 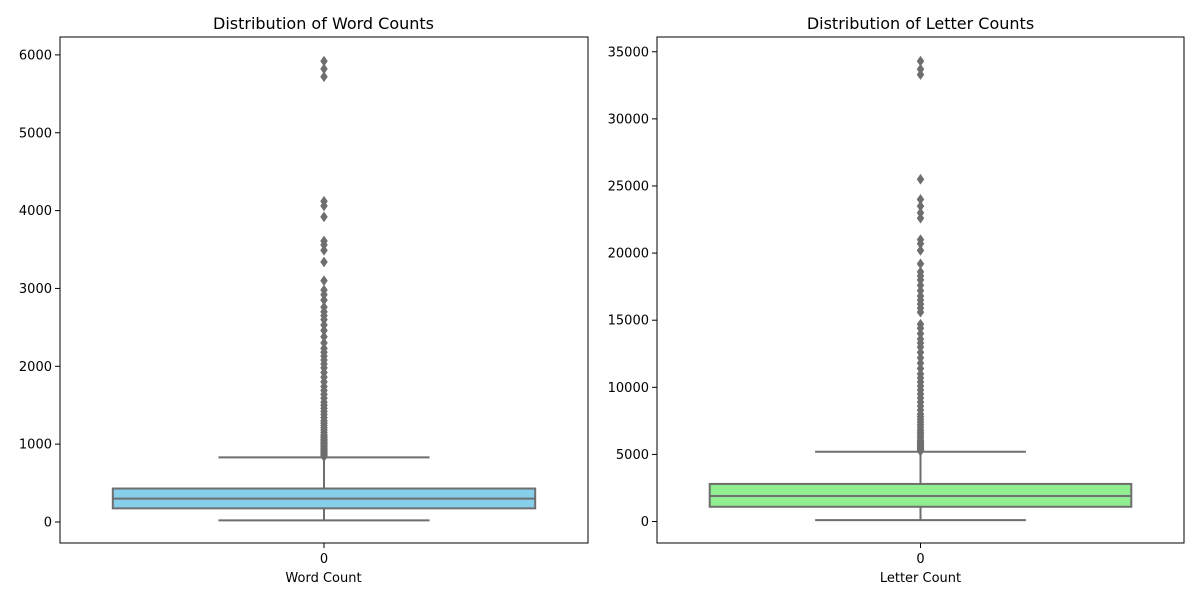 I want to click on letter-count-y-tick-label: 25000, so click(x=628, y=186).